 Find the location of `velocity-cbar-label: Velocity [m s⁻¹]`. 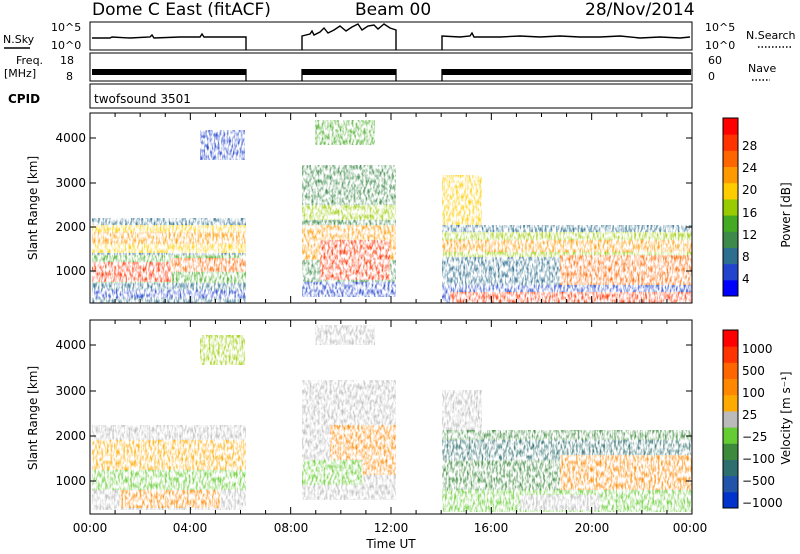

velocity-cbar-label: Velocity [m s⁻¹] is located at coordinates (786, 417).